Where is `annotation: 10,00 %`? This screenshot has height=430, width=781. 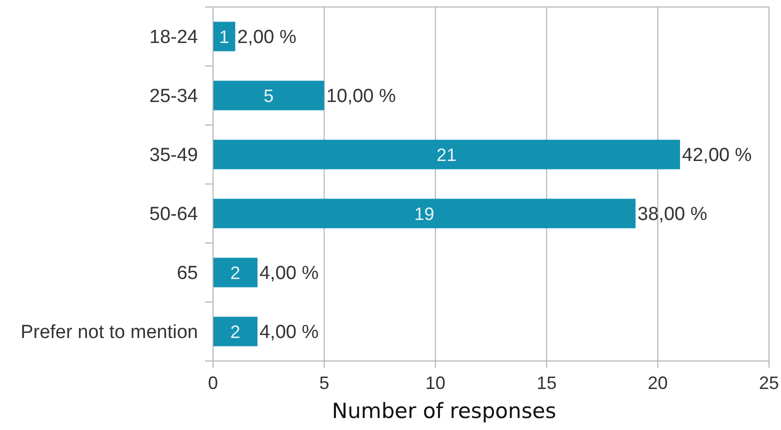
annotation: 10,00 % is located at coordinates (361, 97).